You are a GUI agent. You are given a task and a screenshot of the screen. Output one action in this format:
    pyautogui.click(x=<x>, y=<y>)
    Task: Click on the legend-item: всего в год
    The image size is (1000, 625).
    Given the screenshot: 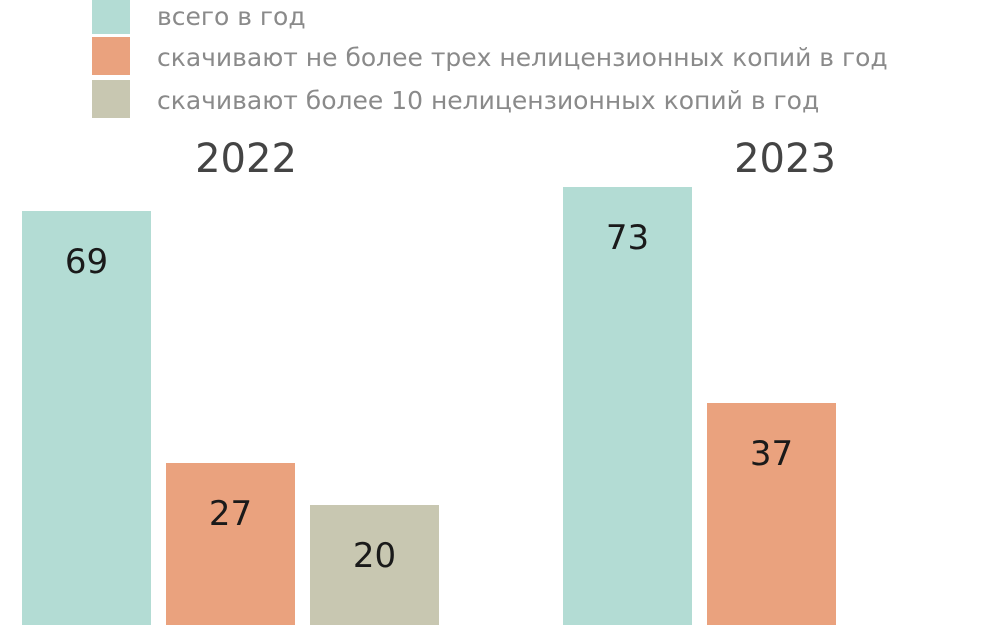 What is the action you would take?
    pyautogui.click(x=199, y=17)
    